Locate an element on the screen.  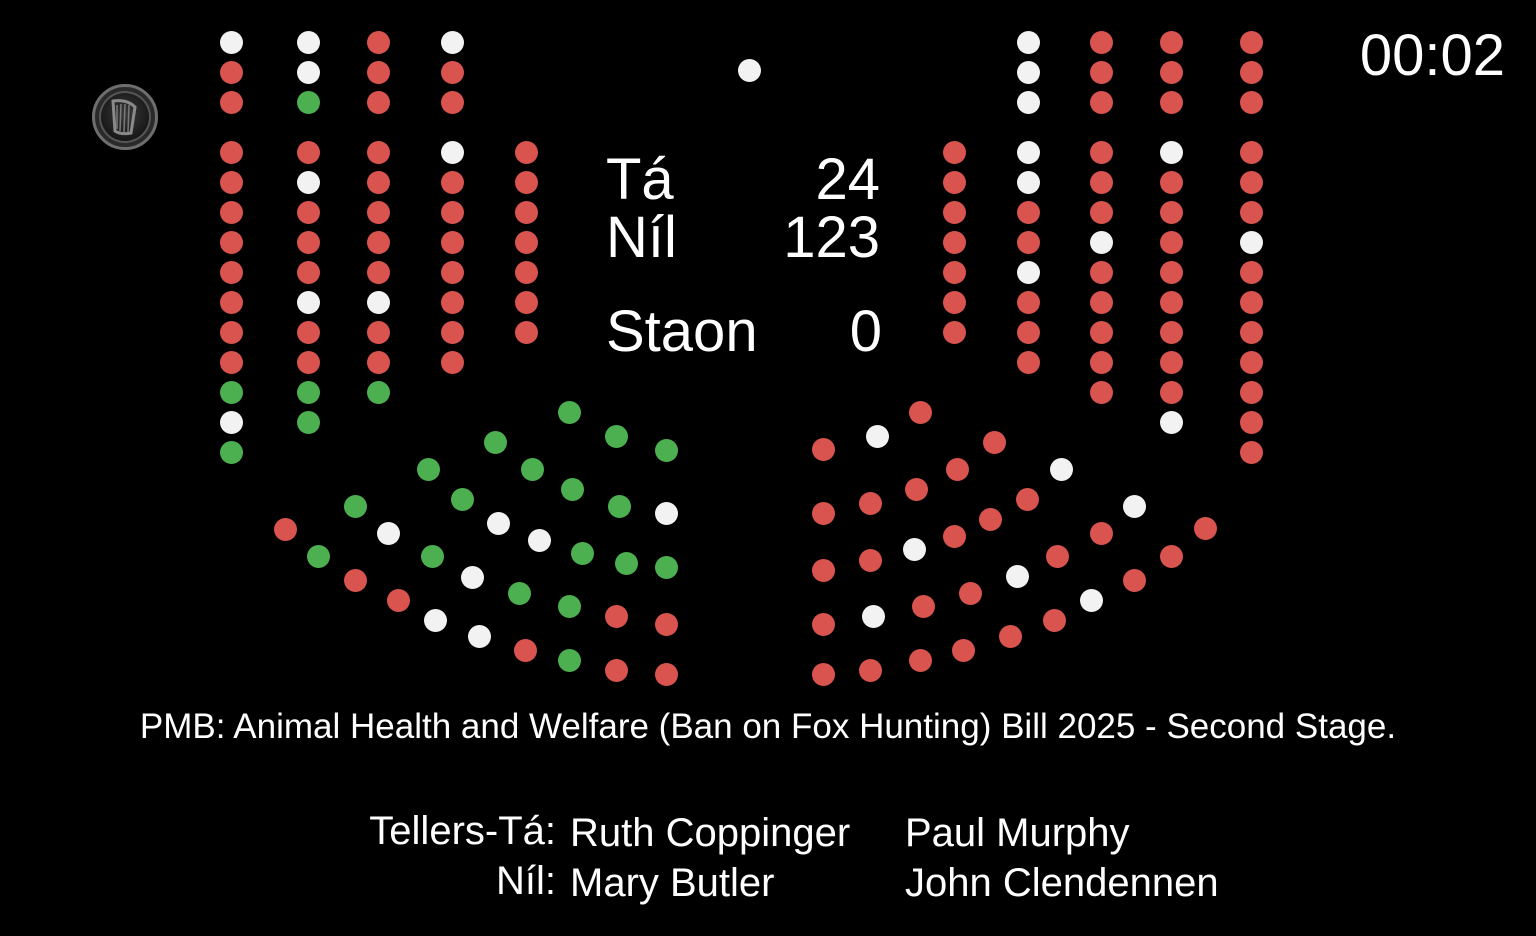
staon-count: 0 is located at coordinates (865, 331).